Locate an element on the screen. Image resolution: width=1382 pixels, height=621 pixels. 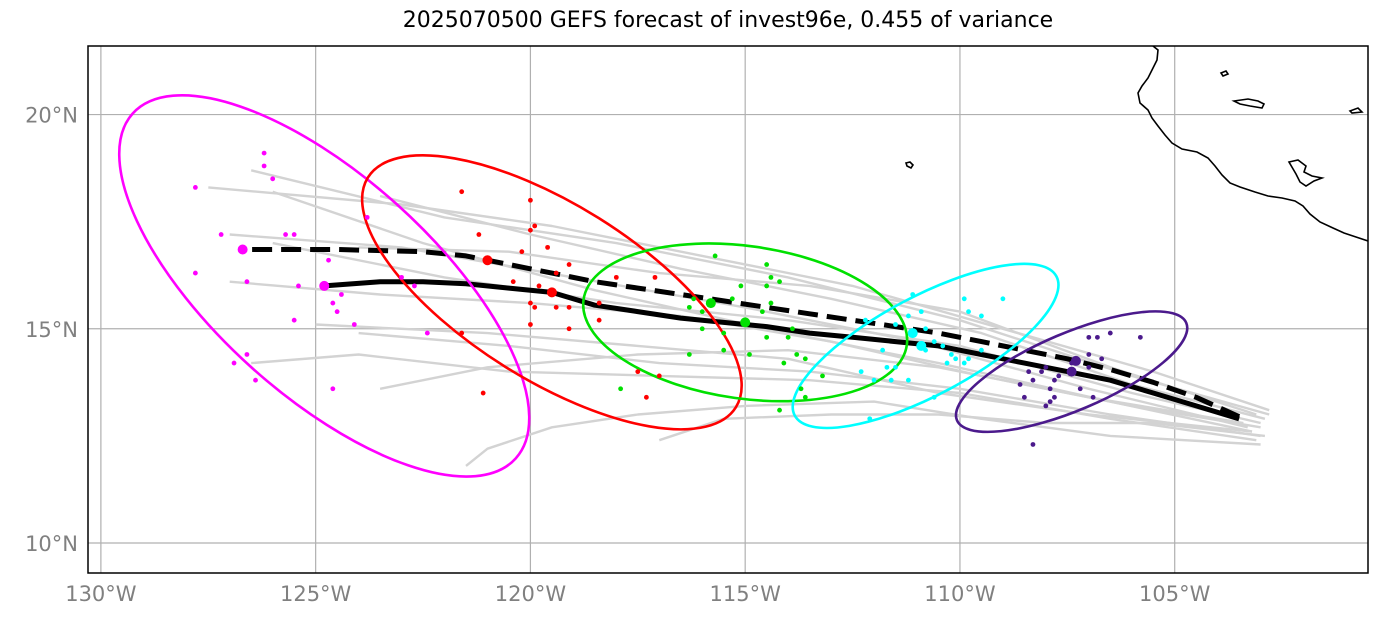
y-tick-label: 10°N is located at coordinates (51, 544).